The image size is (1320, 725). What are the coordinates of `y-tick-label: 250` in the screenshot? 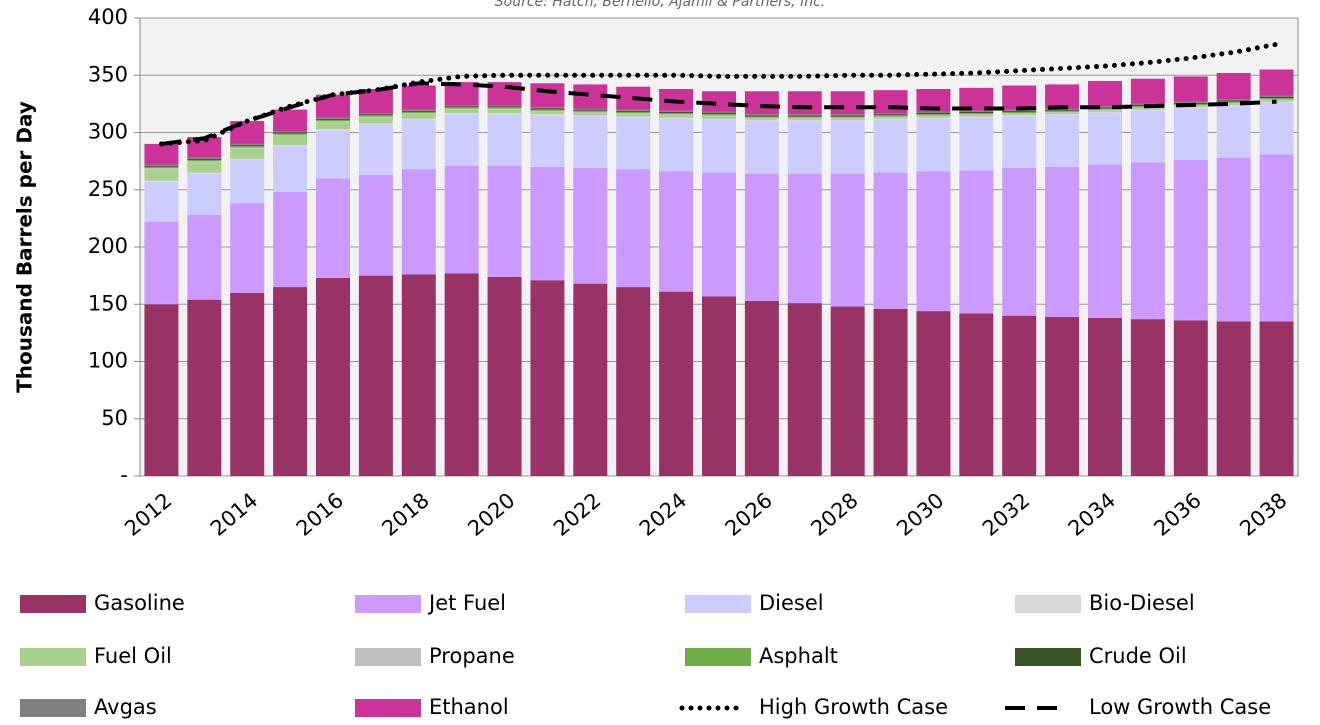 It's located at (108, 189).